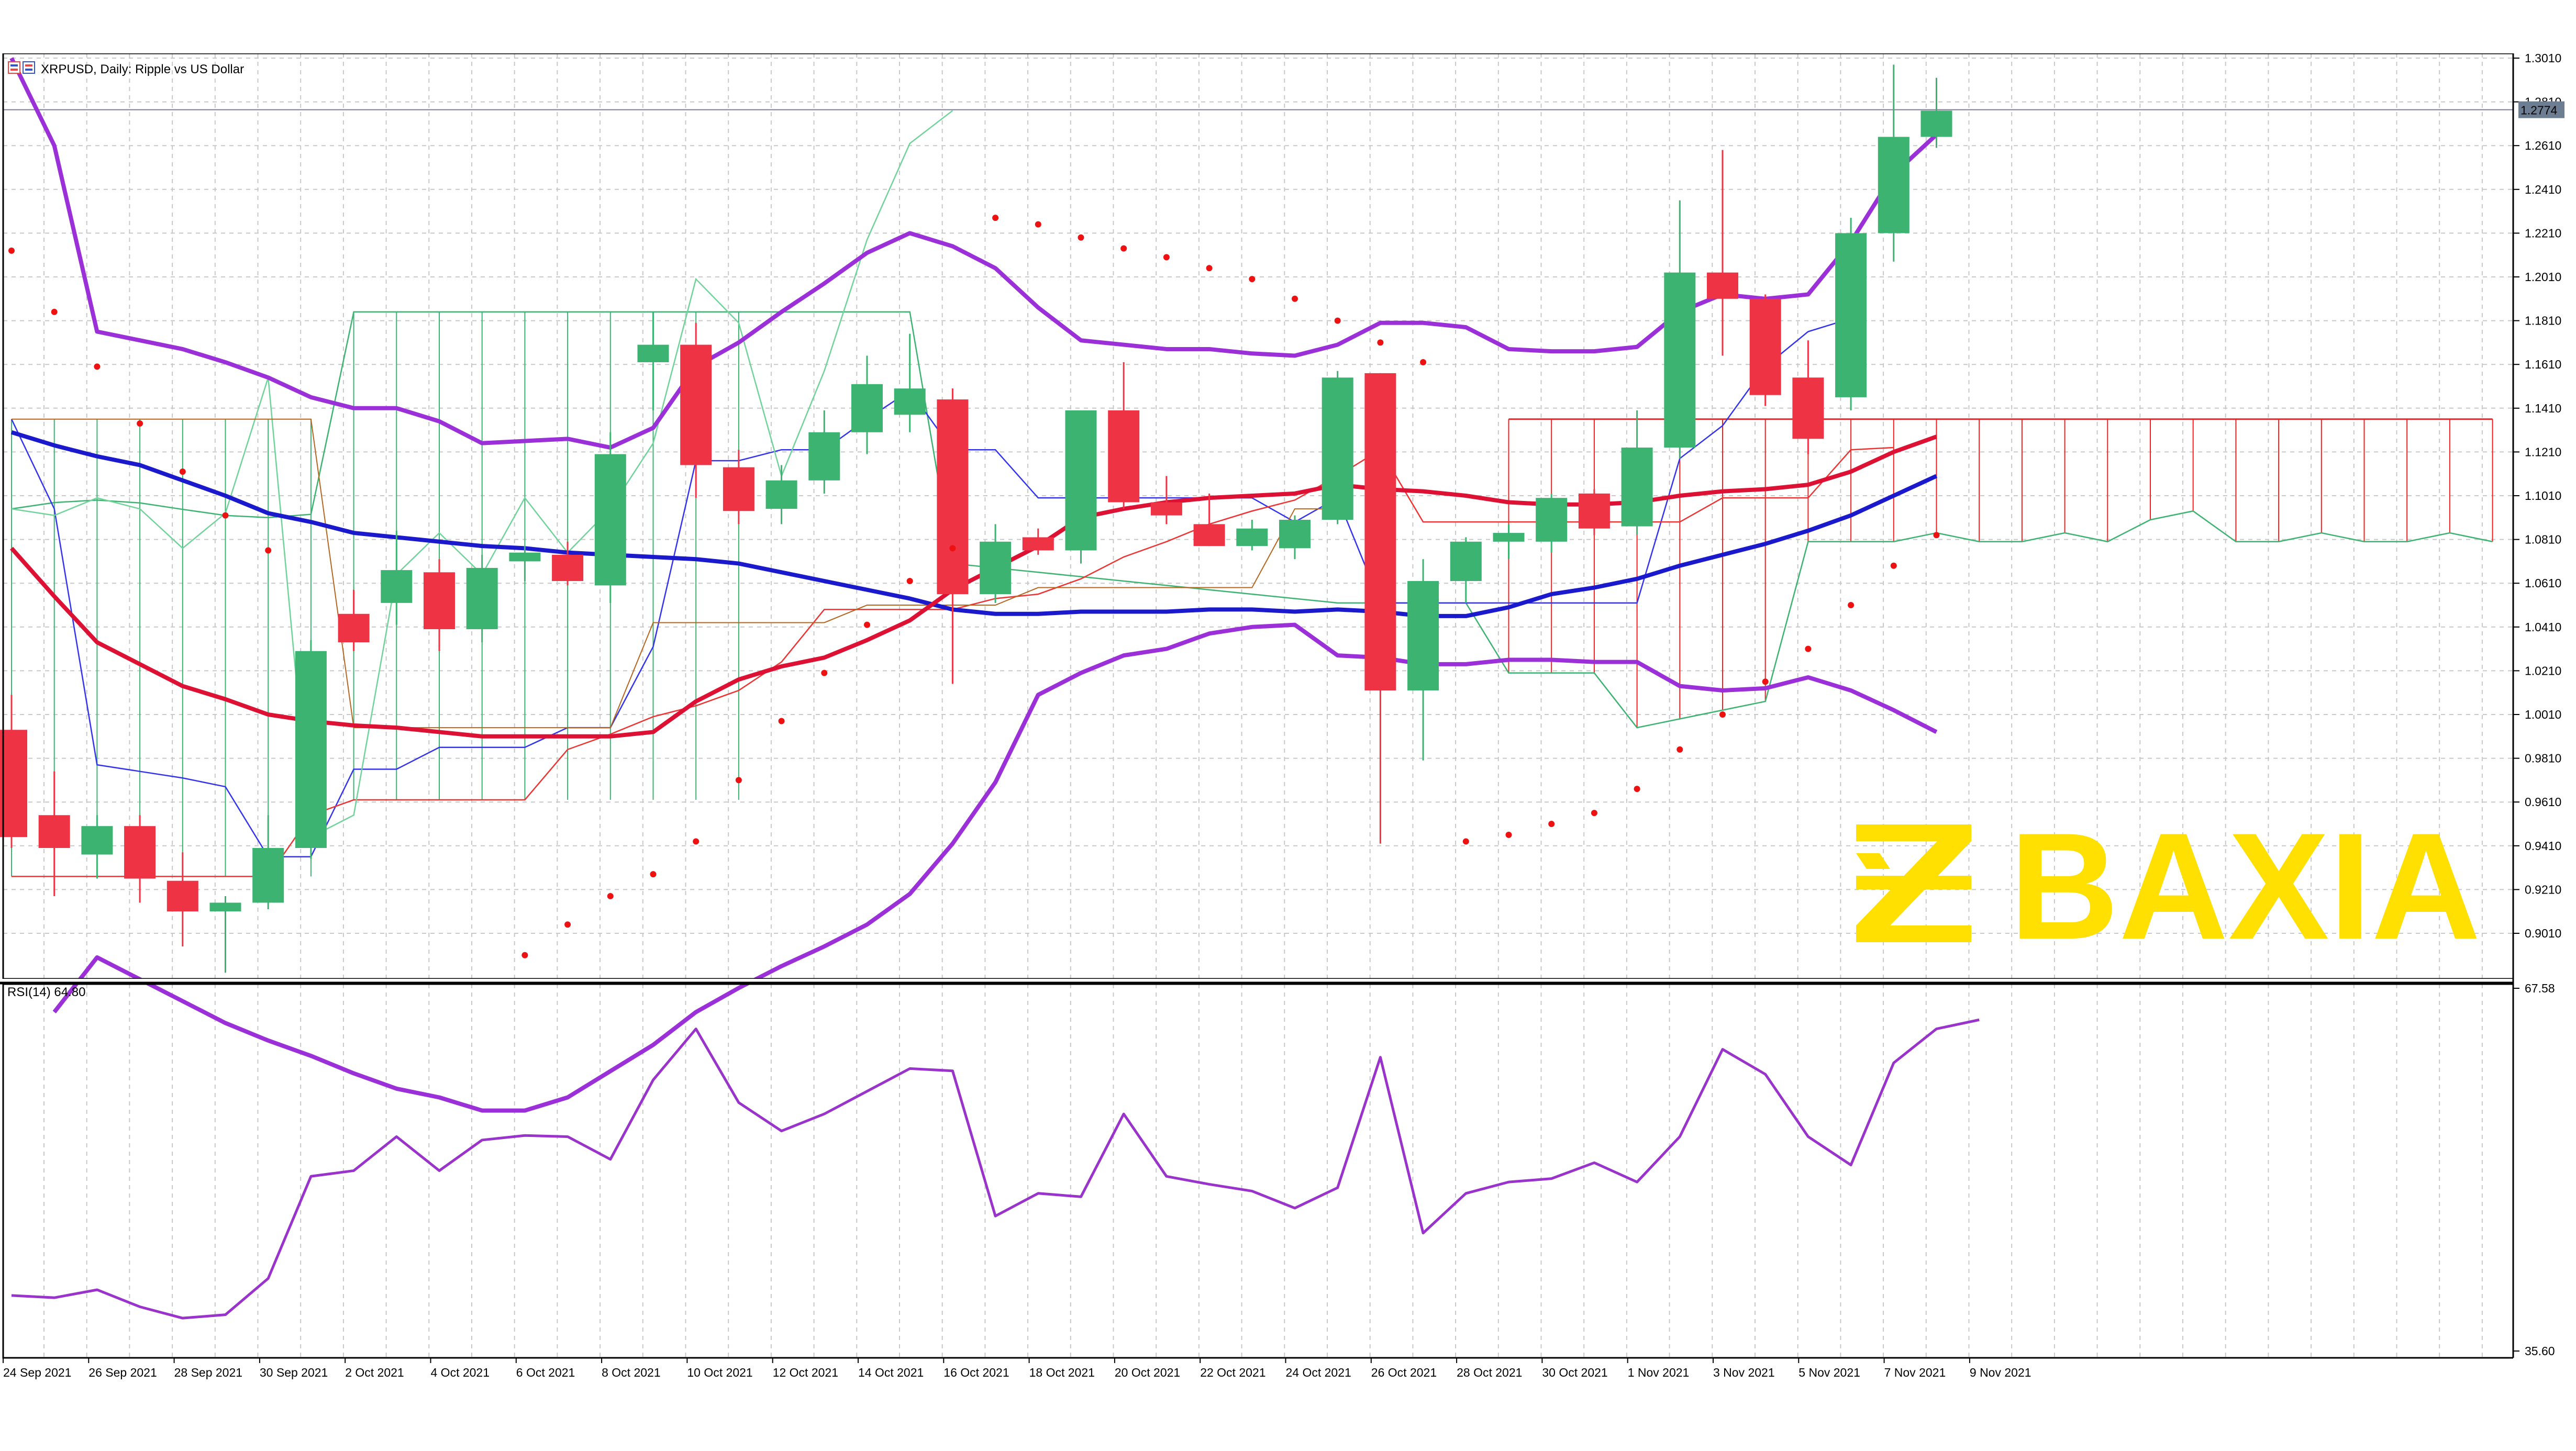 The width and height of the screenshot is (2576, 1451). Describe the element at coordinates (2543, 583) in the screenshot. I see `y-tick-label: 1.0610` at that location.